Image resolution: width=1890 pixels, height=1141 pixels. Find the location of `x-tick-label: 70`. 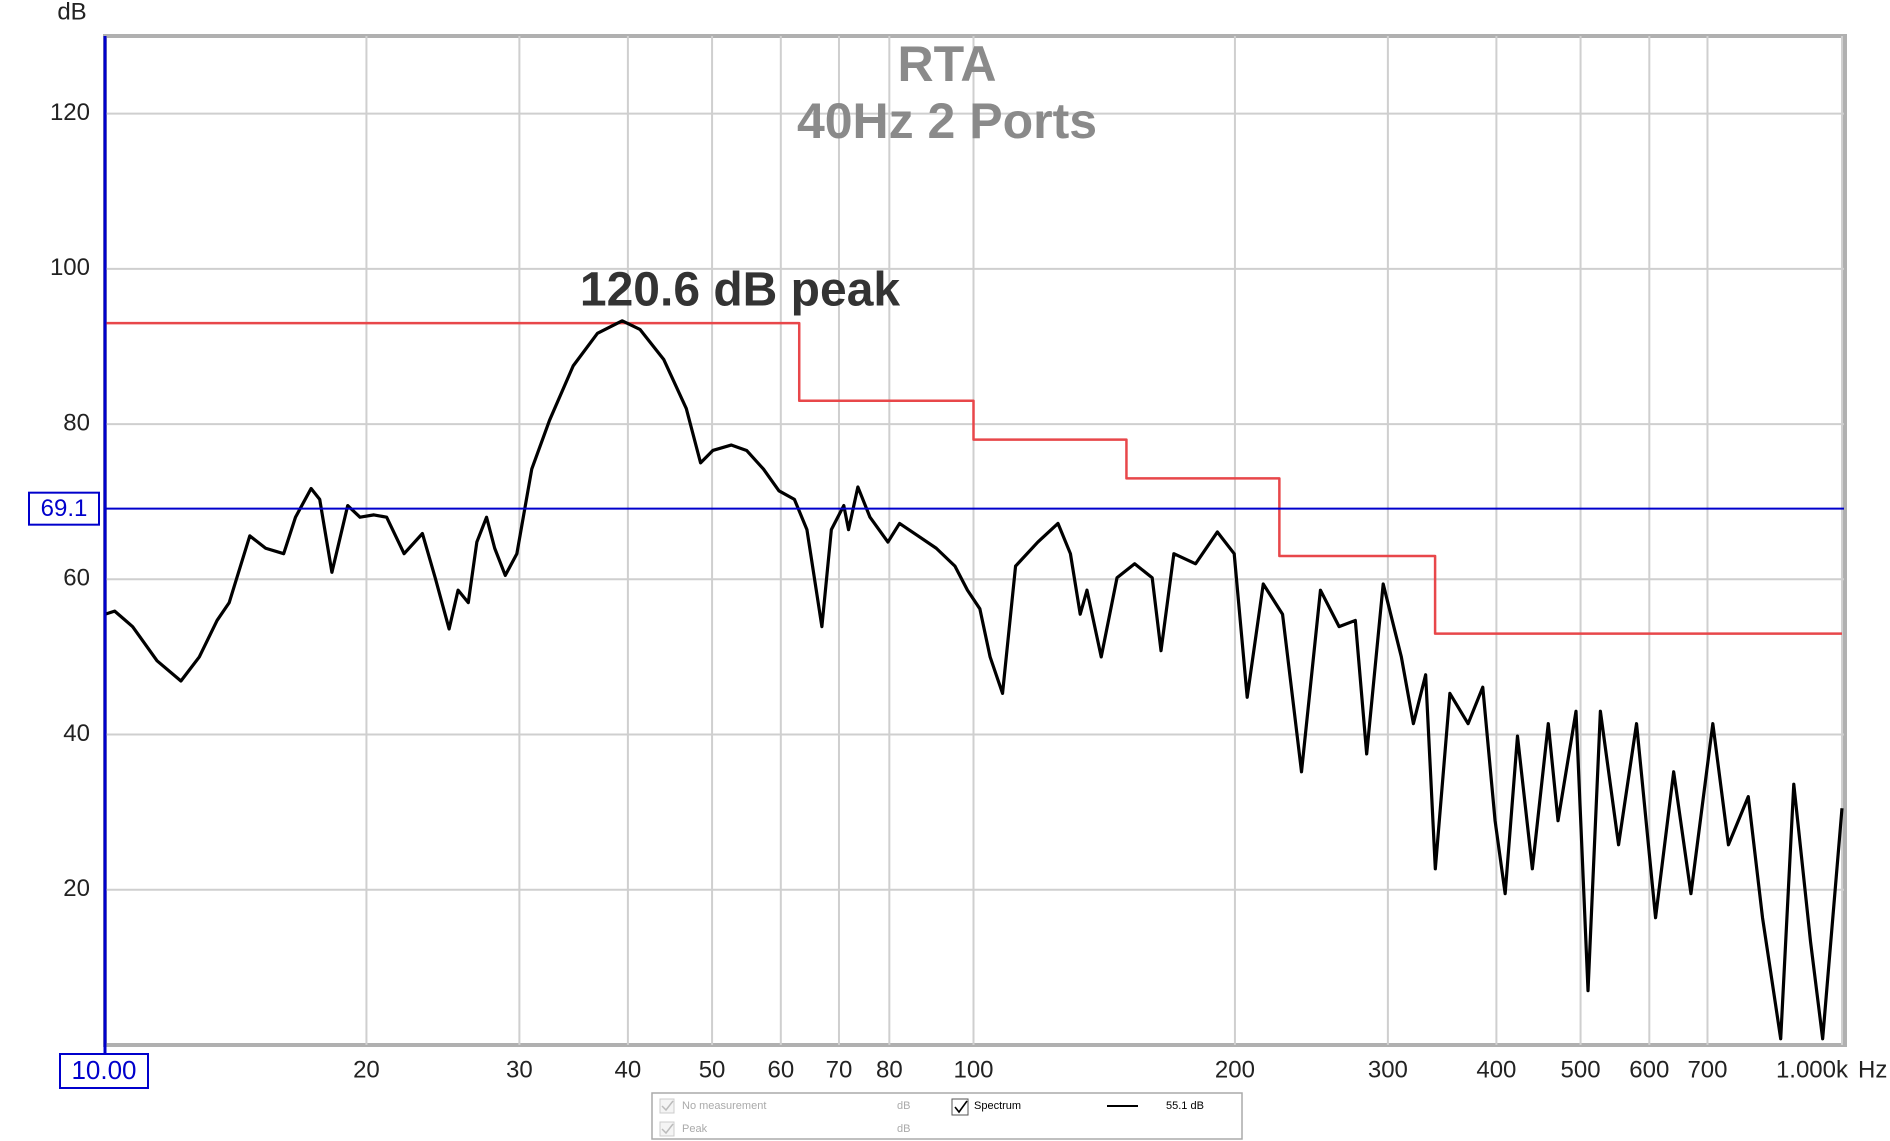

x-tick-label: 70 is located at coordinates (839, 1069).